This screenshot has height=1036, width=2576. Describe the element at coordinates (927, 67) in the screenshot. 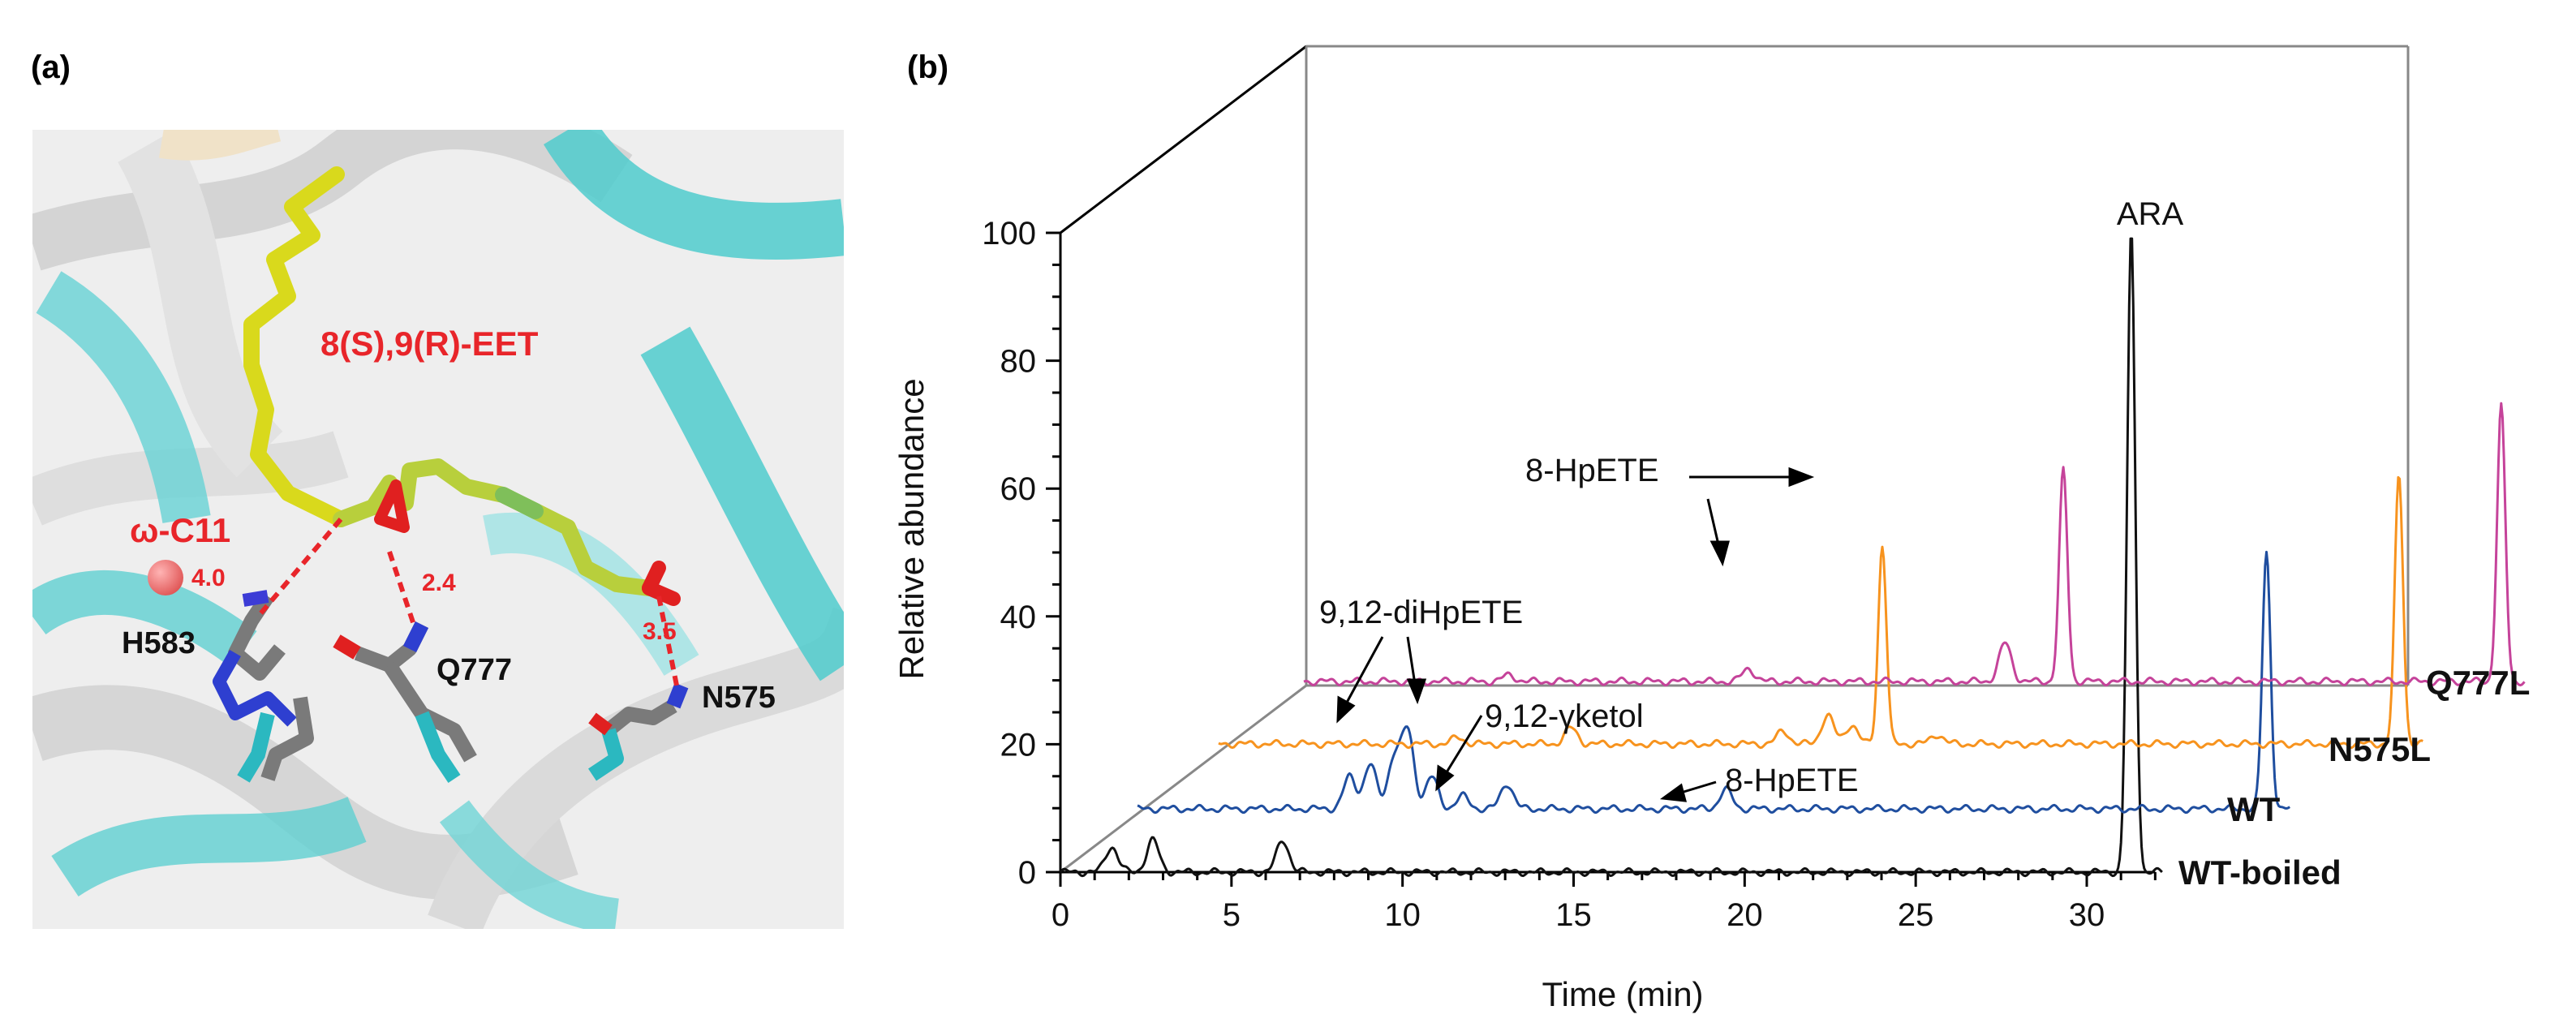

I see `panel-b-label: (b)` at that location.